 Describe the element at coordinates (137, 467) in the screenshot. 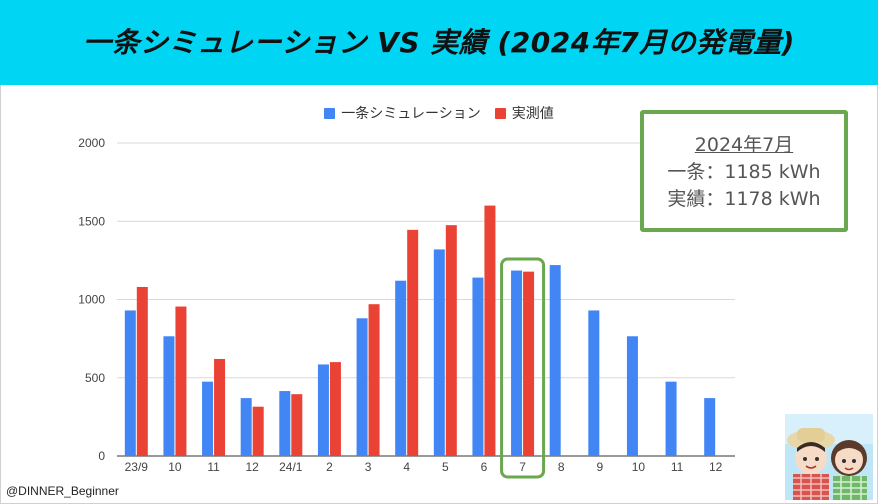

I see `x-tick-label: 23/9` at that location.